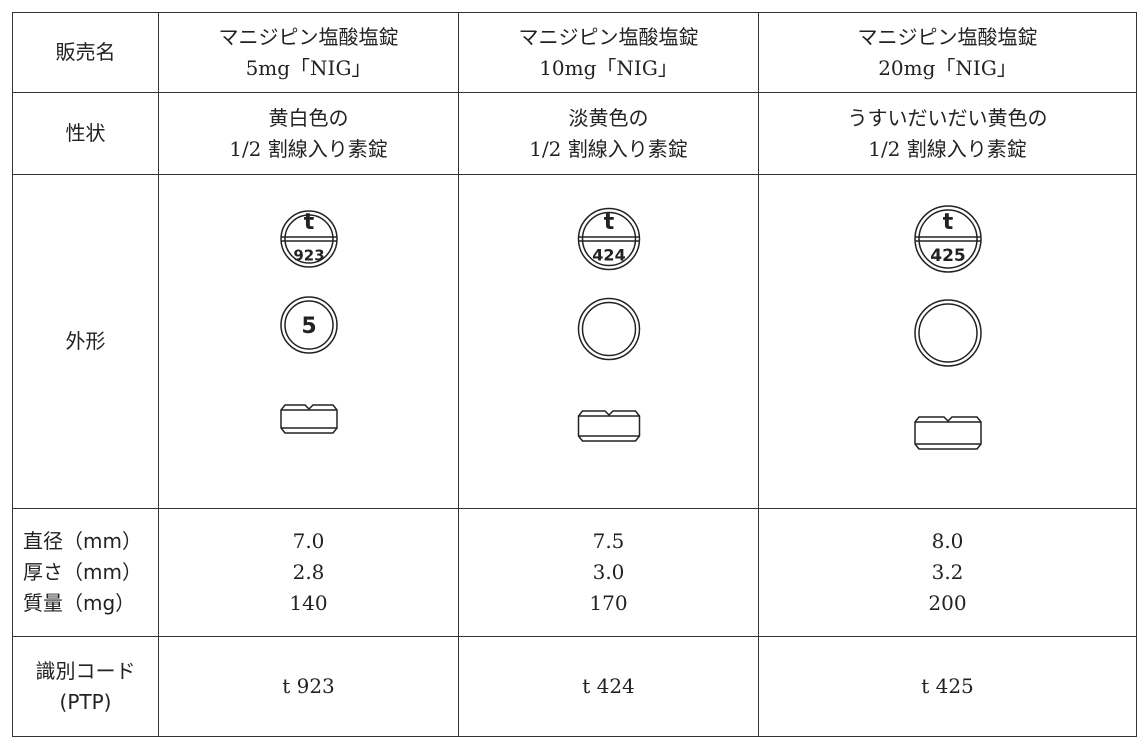 The height and width of the screenshot is (756, 1148). Describe the element at coordinates (79, 603) in the screenshot. I see `label-line: 質量（mg）` at that location.